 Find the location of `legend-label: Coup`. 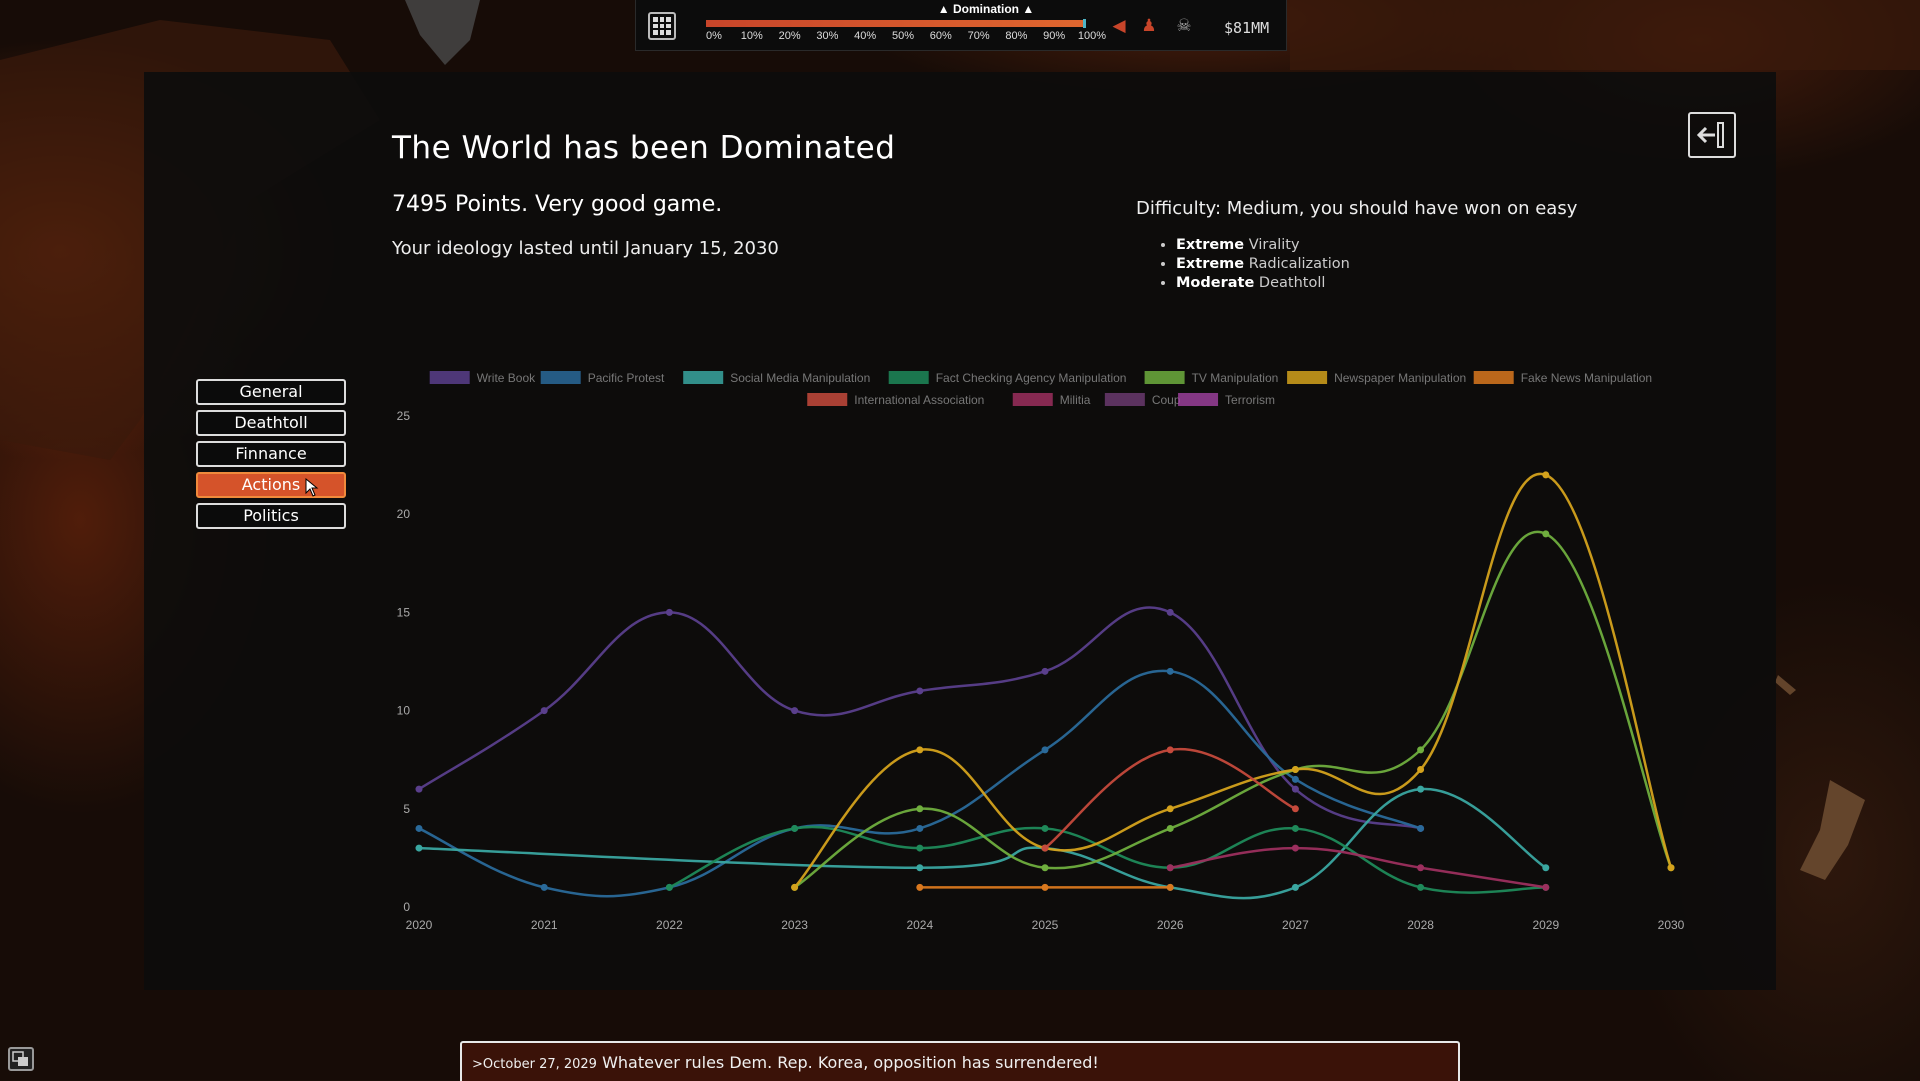

legend-label: Coup is located at coordinates (1166, 400).